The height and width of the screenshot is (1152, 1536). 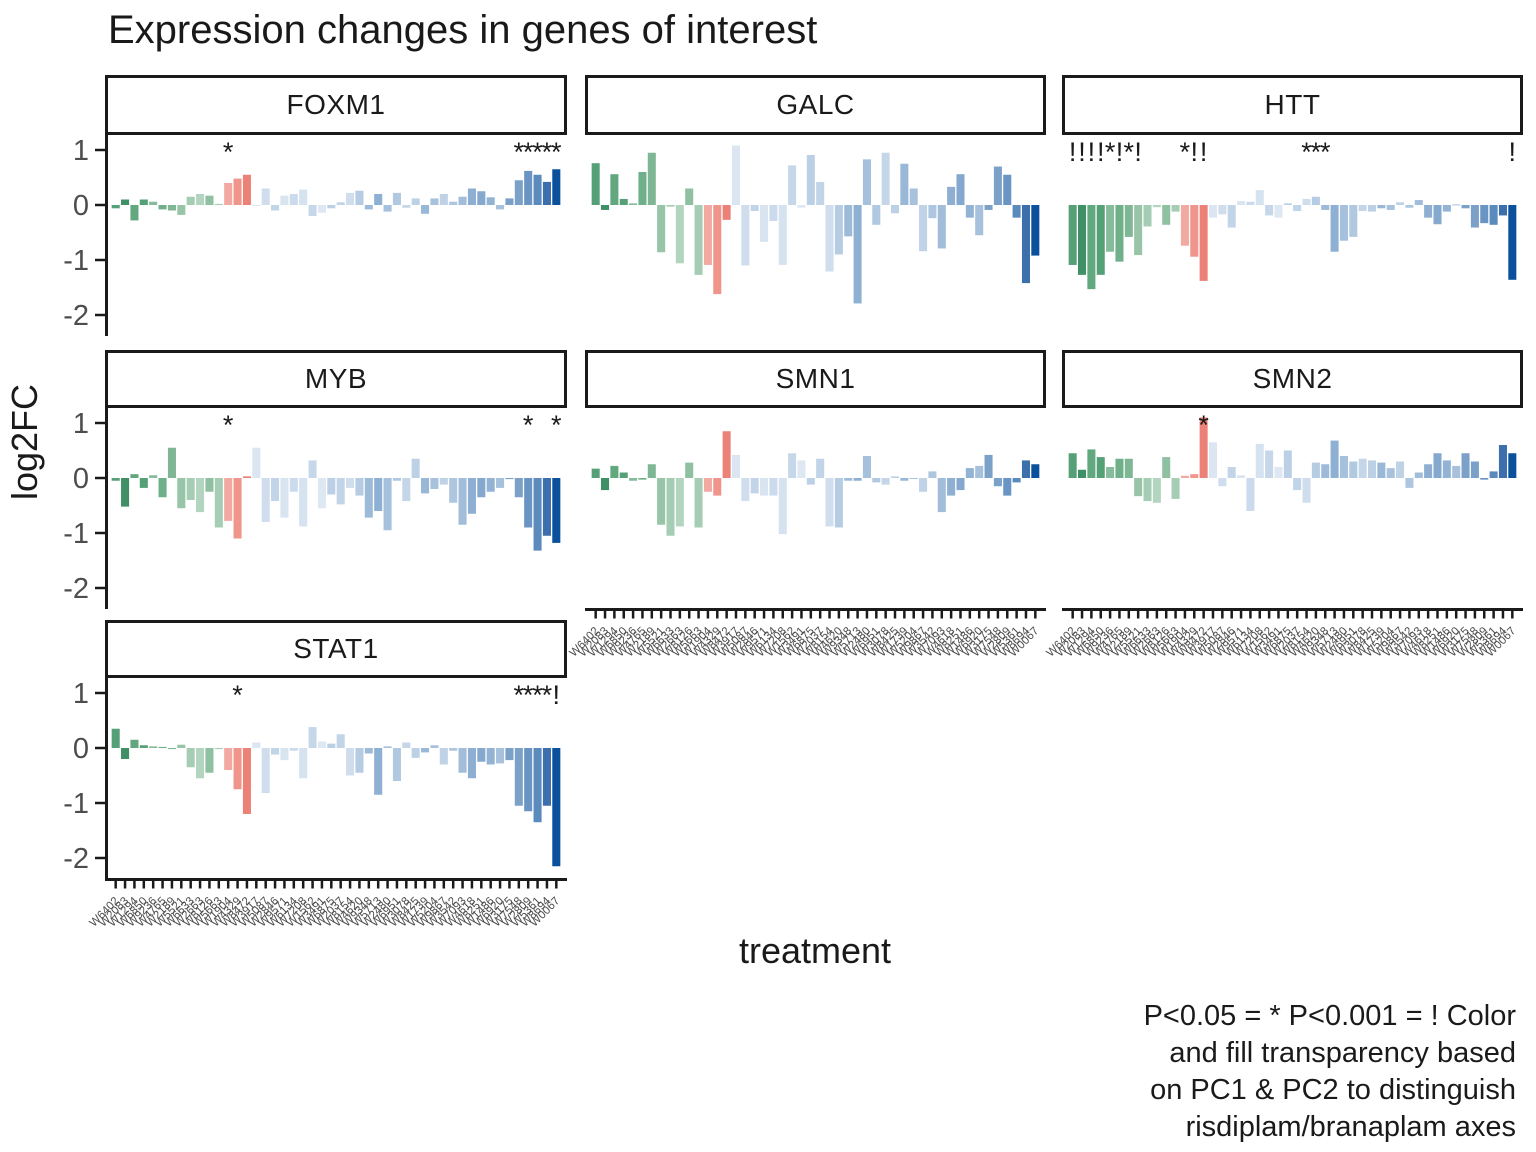 I want to click on facet-label: FOXM1, so click(x=336, y=104).